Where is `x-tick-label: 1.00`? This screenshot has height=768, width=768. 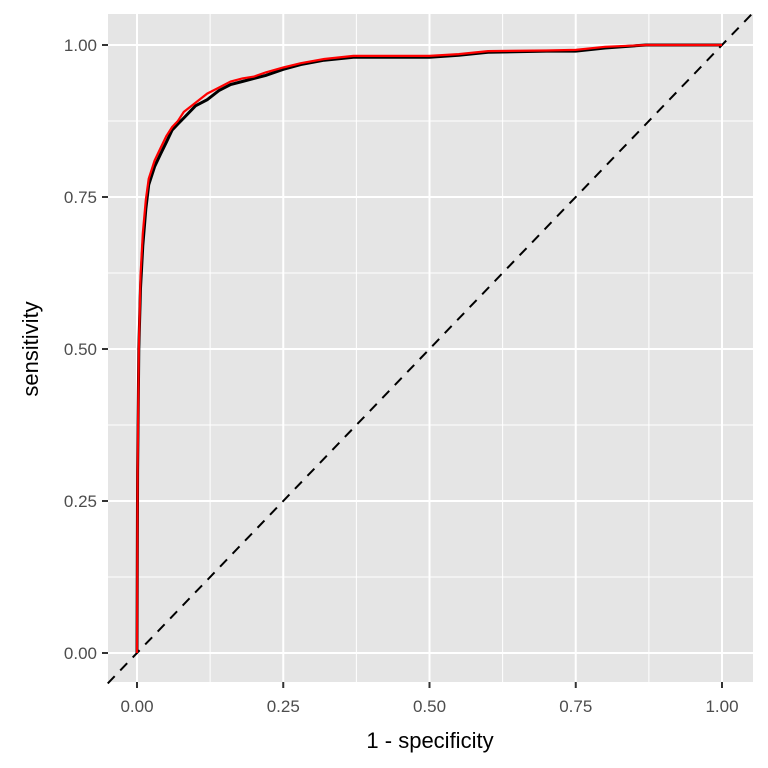 x-tick-label: 1.00 is located at coordinates (721, 706).